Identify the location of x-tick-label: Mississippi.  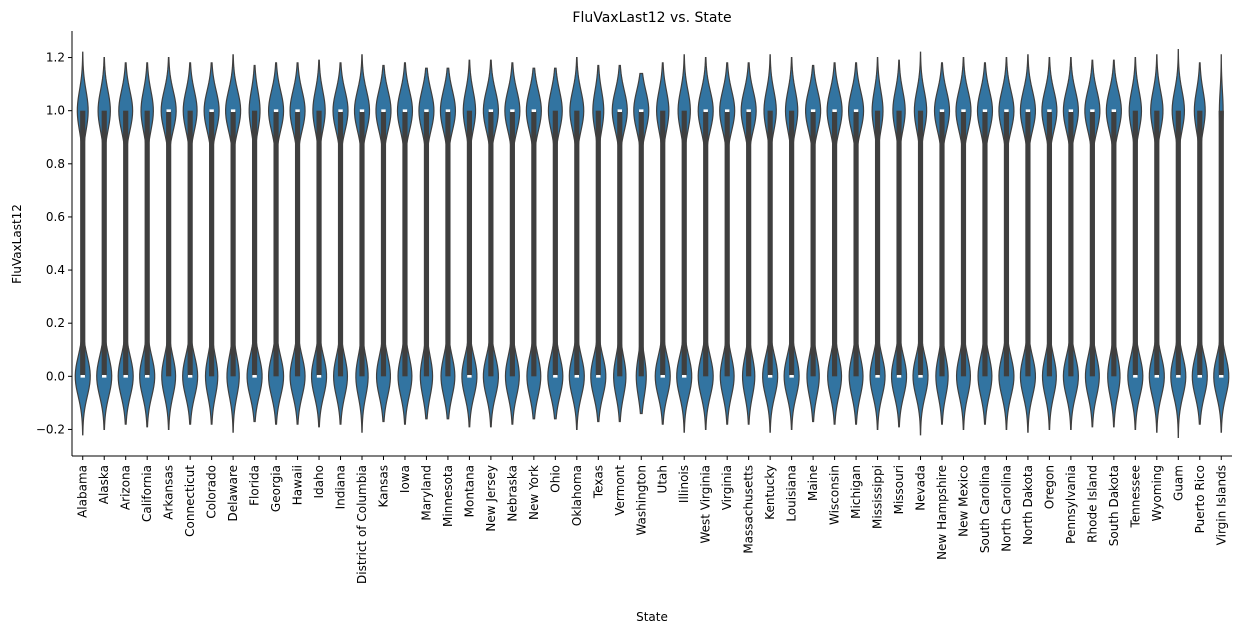
(878, 497).